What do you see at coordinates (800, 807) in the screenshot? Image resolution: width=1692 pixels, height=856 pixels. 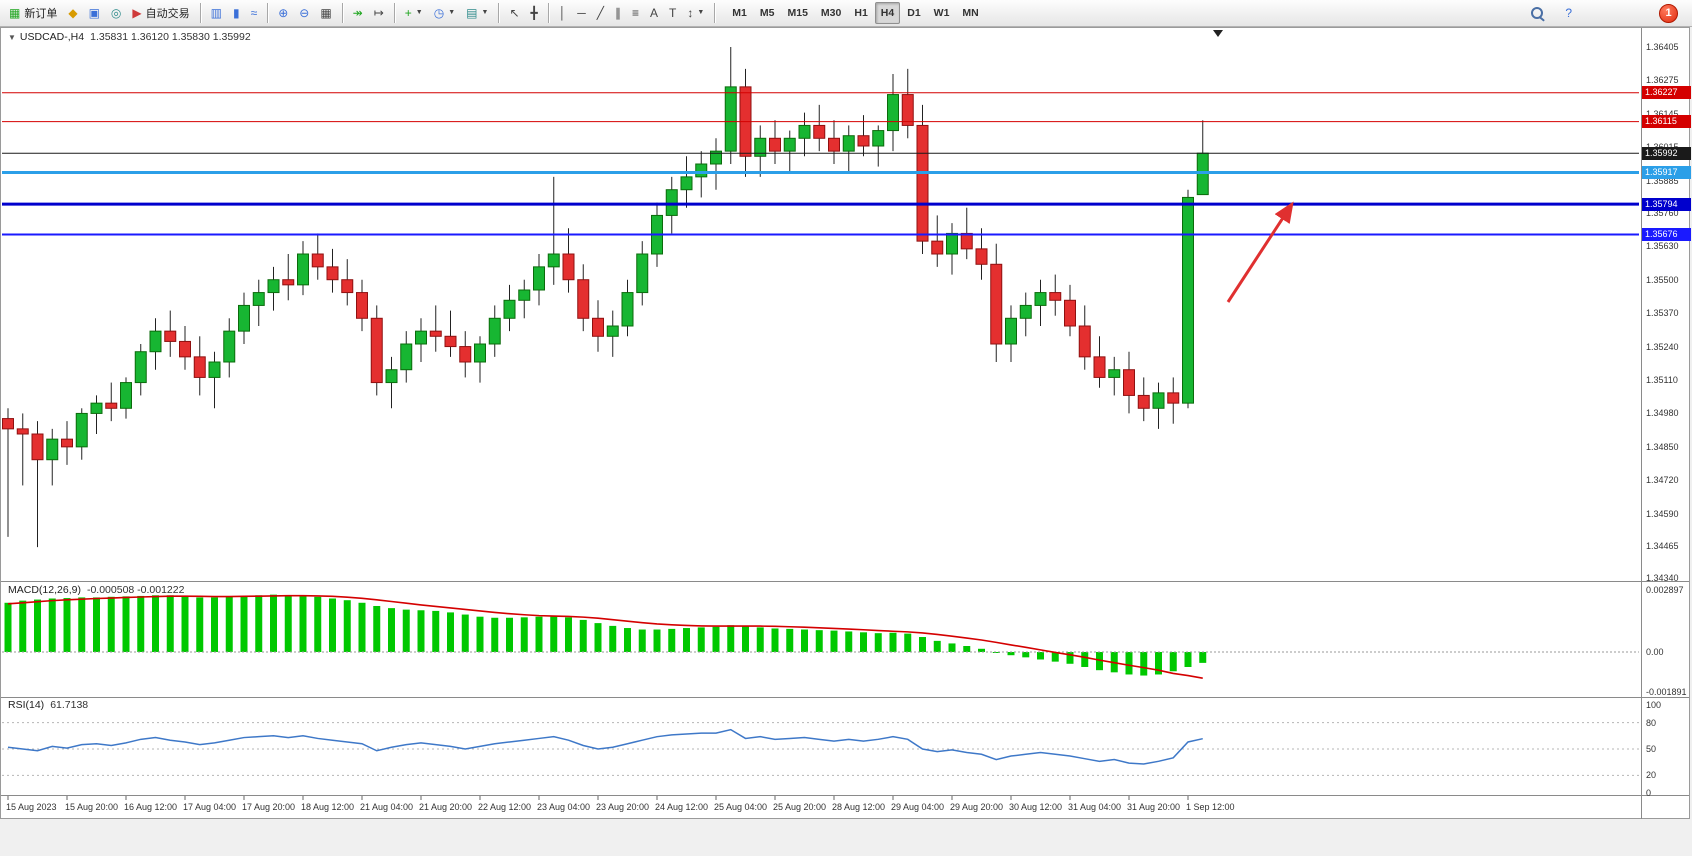 I see `time-axis-label: 25 Aug 20:00` at bounding box center [800, 807].